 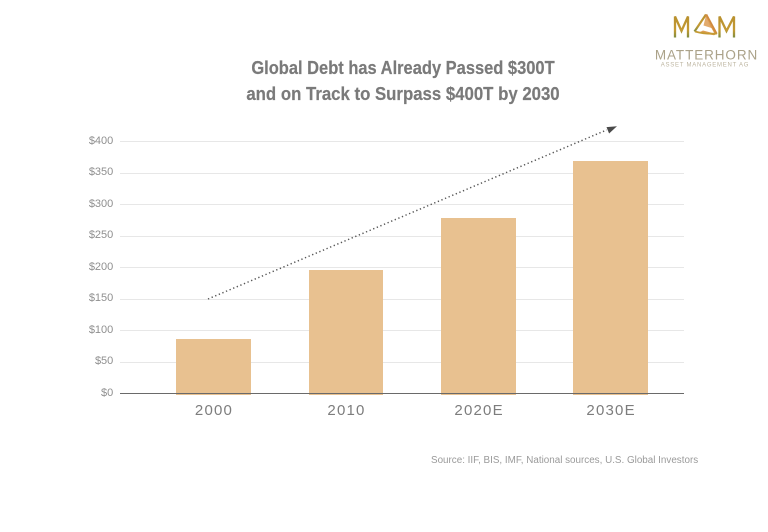 I want to click on svg-text: MATTERHORN, so click(x=706, y=54).